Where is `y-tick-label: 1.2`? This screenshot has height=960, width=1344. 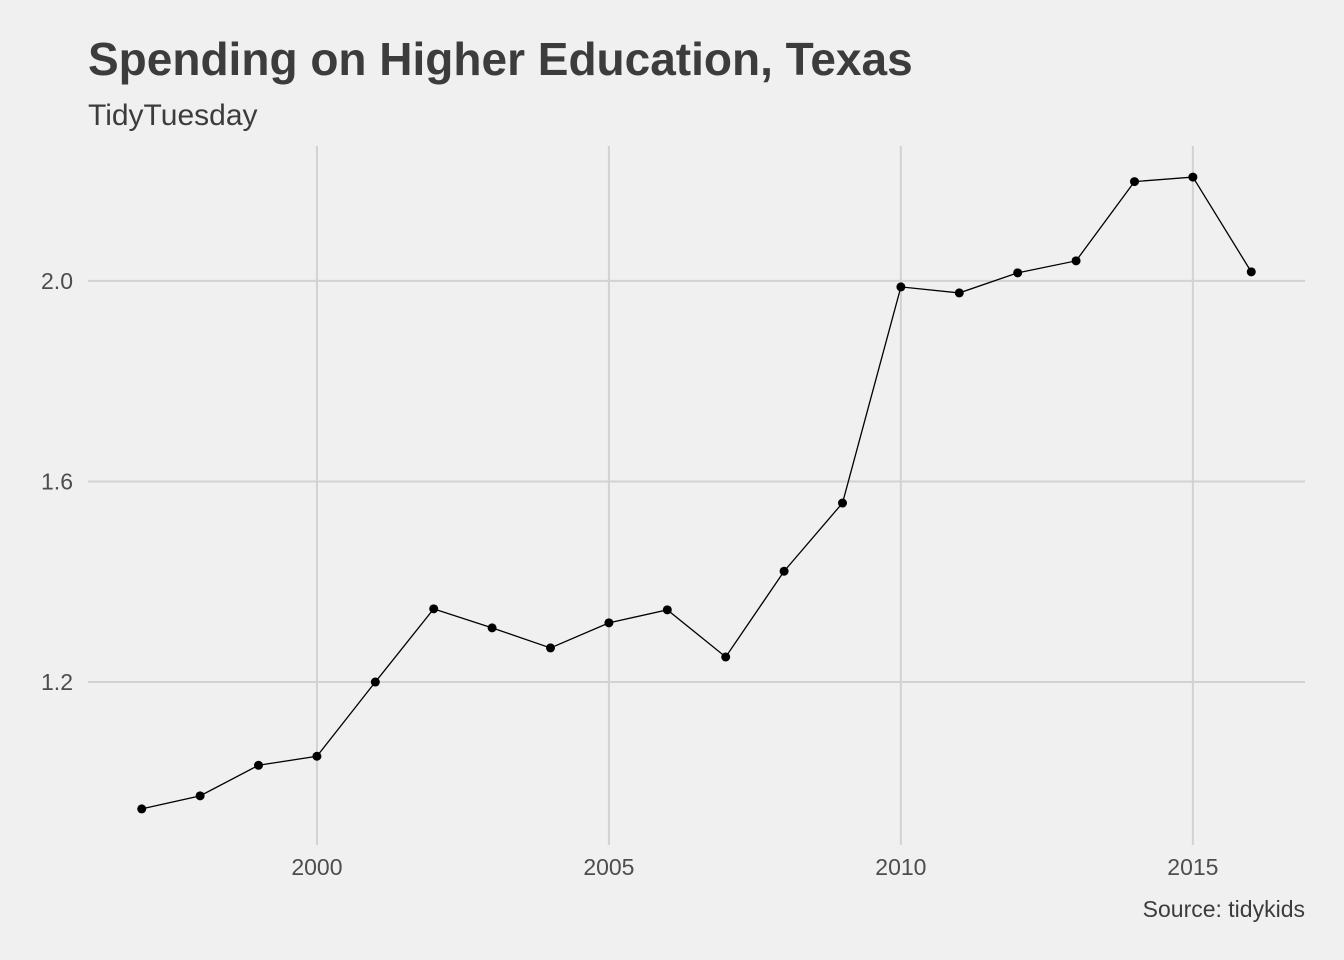
y-tick-label: 1.2 is located at coordinates (57, 682).